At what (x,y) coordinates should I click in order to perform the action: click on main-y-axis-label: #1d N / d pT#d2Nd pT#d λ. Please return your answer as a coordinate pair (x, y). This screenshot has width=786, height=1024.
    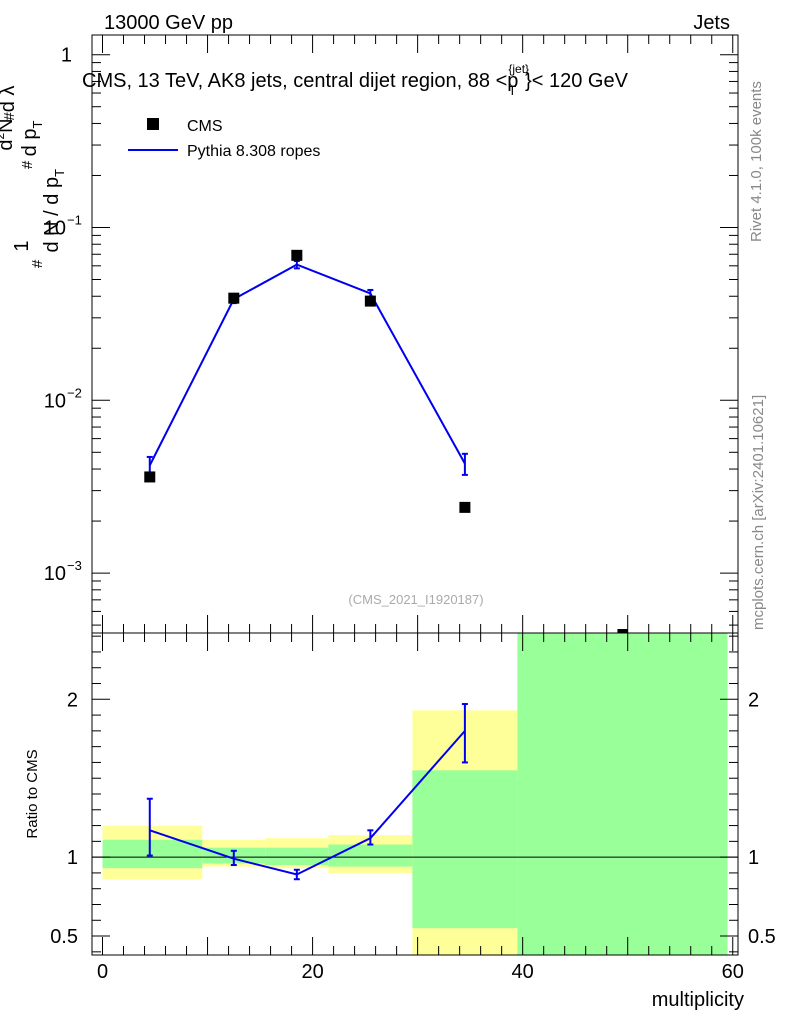
    Looking at the image, I should click on (33, 177).